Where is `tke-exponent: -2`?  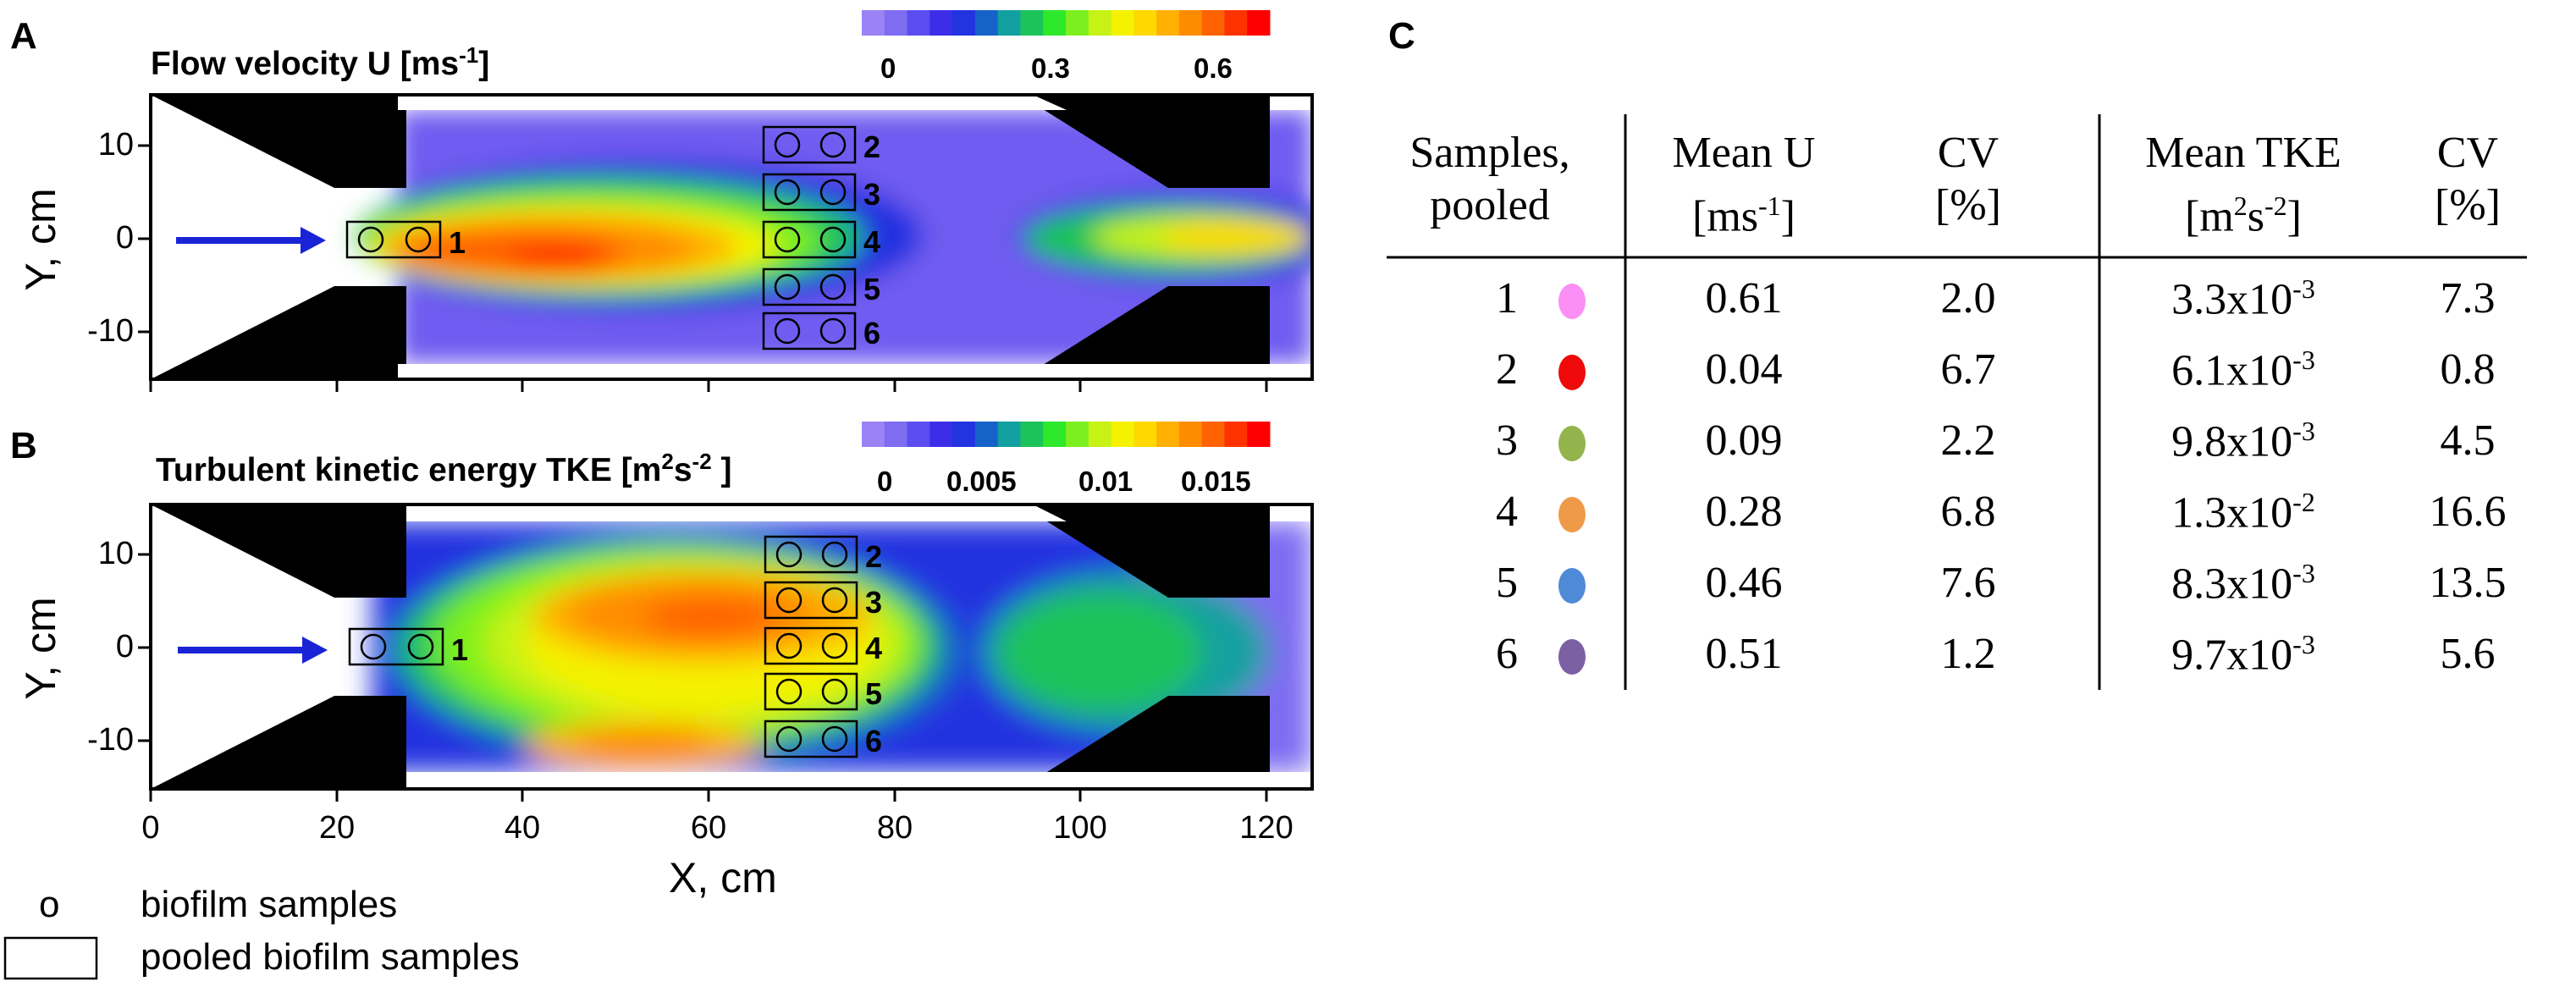
tke-exponent: -2 is located at coordinates (2304, 502).